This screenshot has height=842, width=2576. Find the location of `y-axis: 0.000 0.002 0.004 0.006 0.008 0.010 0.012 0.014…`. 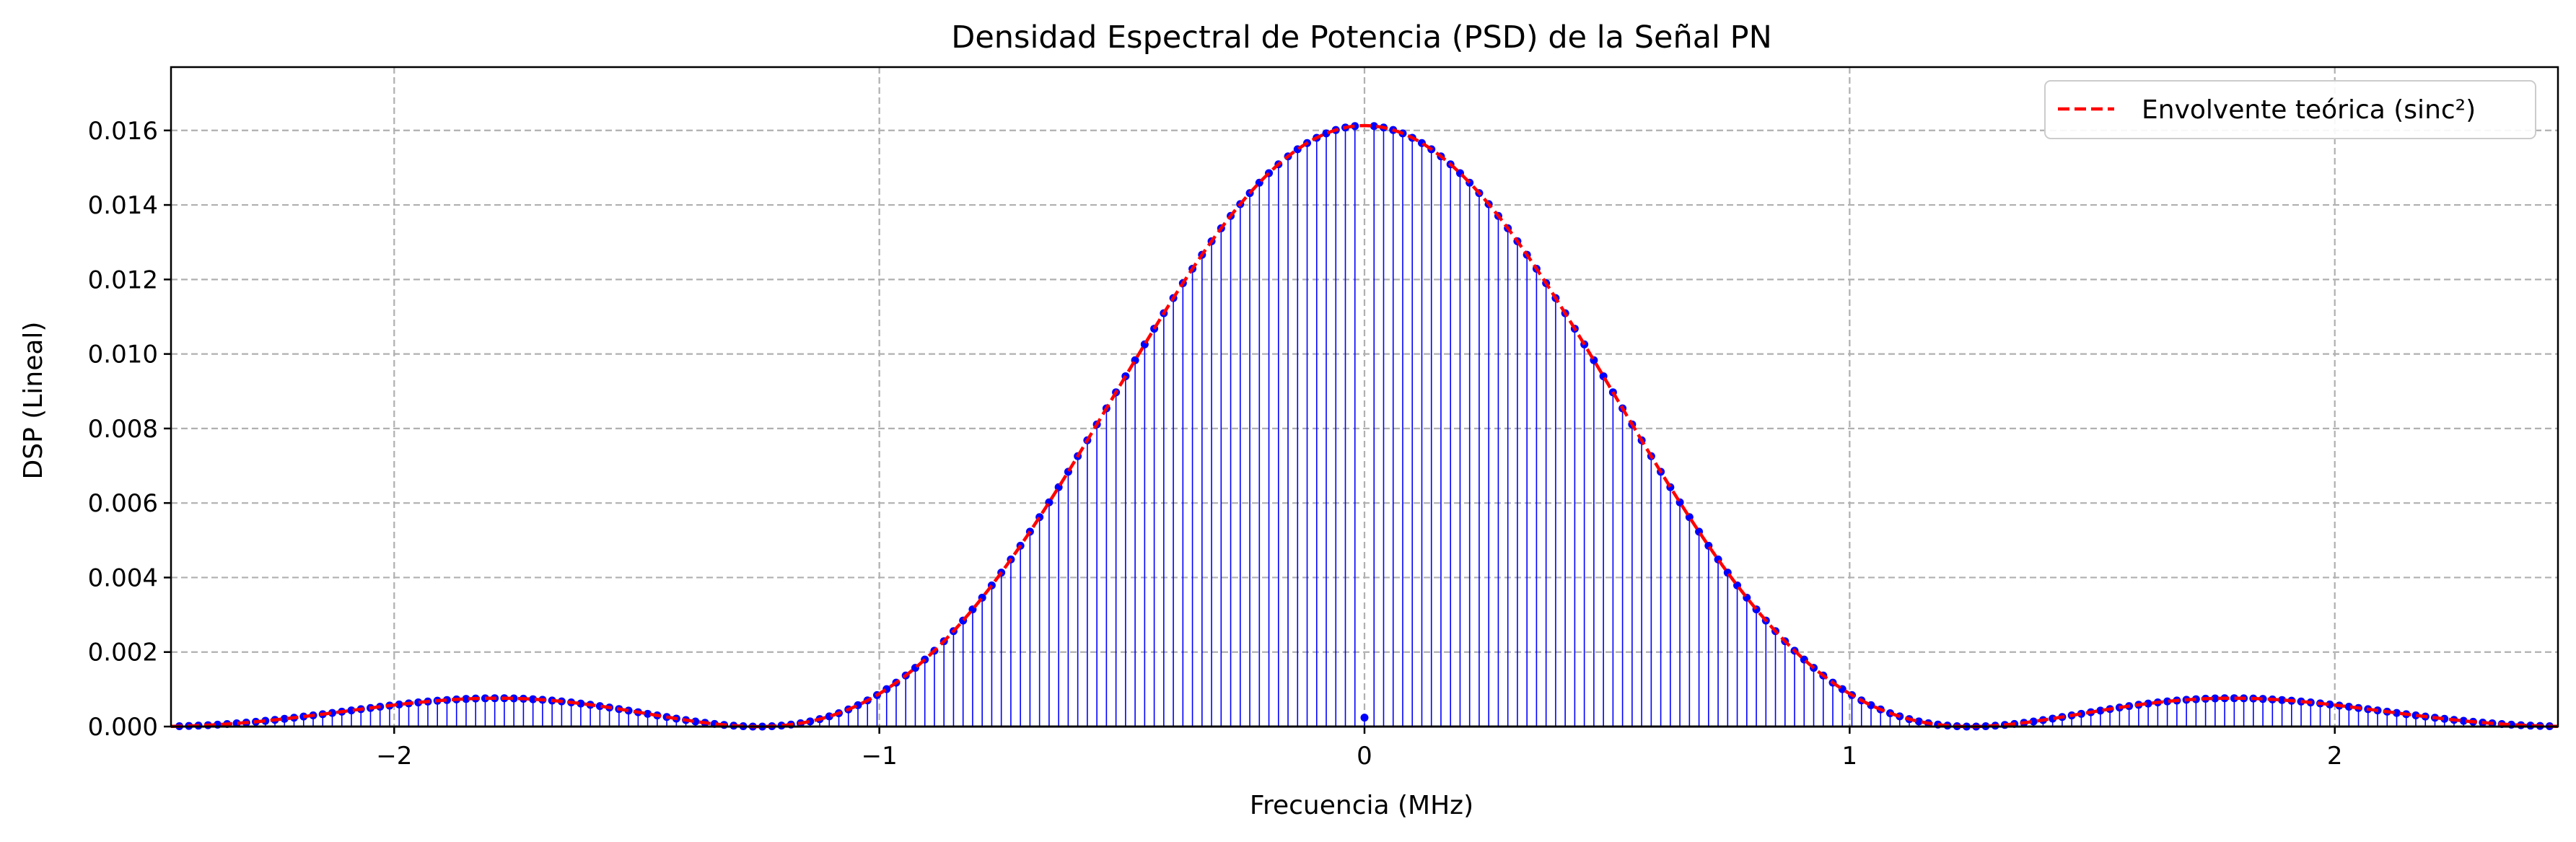

y-axis: 0.000 0.002 0.004 0.006 0.008 0.010 0.012 0.014… is located at coordinates (129, 429).